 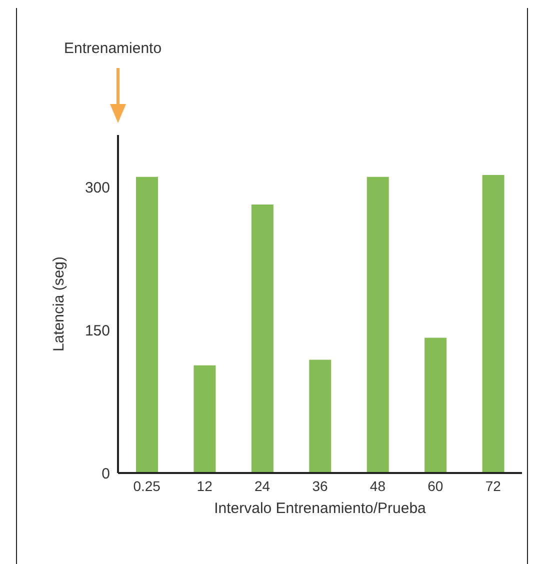 What do you see at coordinates (147, 486) in the screenshot?
I see `x-tick-label: 0.25` at bounding box center [147, 486].